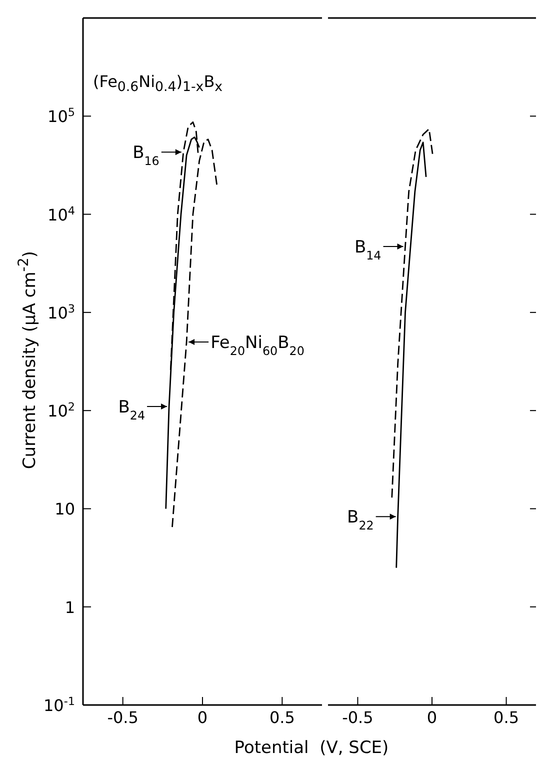 The height and width of the screenshot is (765, 543). I want to click on annotation: B$_{16}$, so click(146, 155).